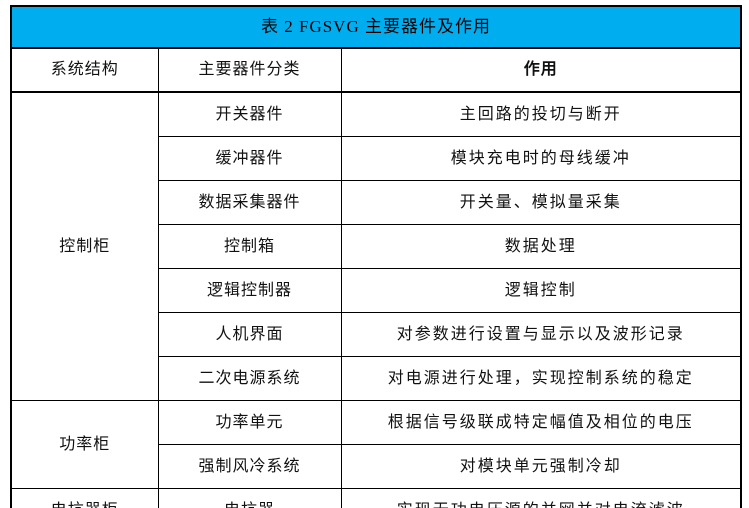  Describe the element at coordinates (249, 246) in the screenshot. I see `component-cell: 控制箱` at that location.